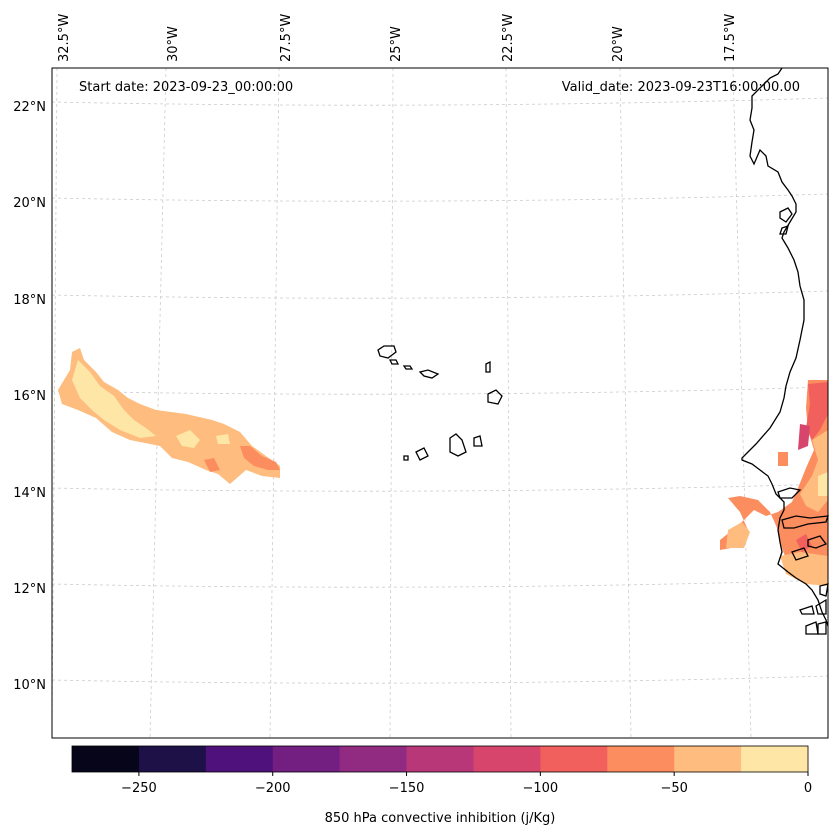  I want to click on start-date-label: Start date: 2023-09-23_00:00:00, so click(186, 87).